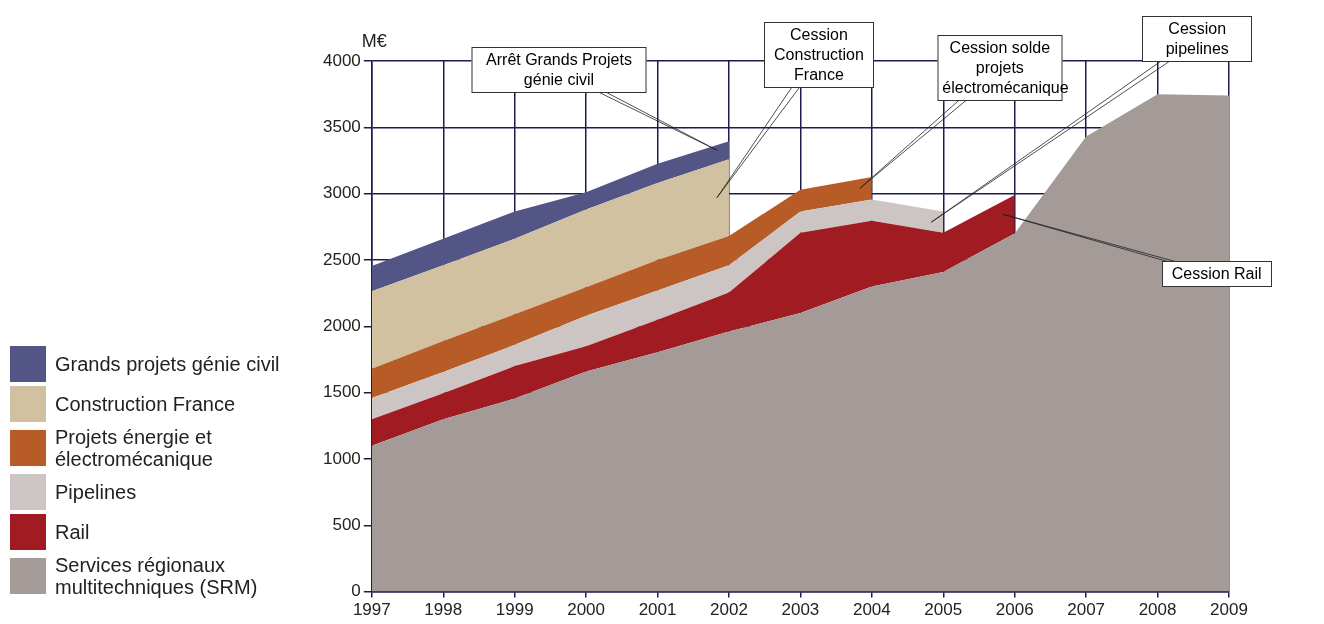  Describe the element at coordinates (657, 610) in the screenshot. I see `x-tick-label: 2001` at that location.